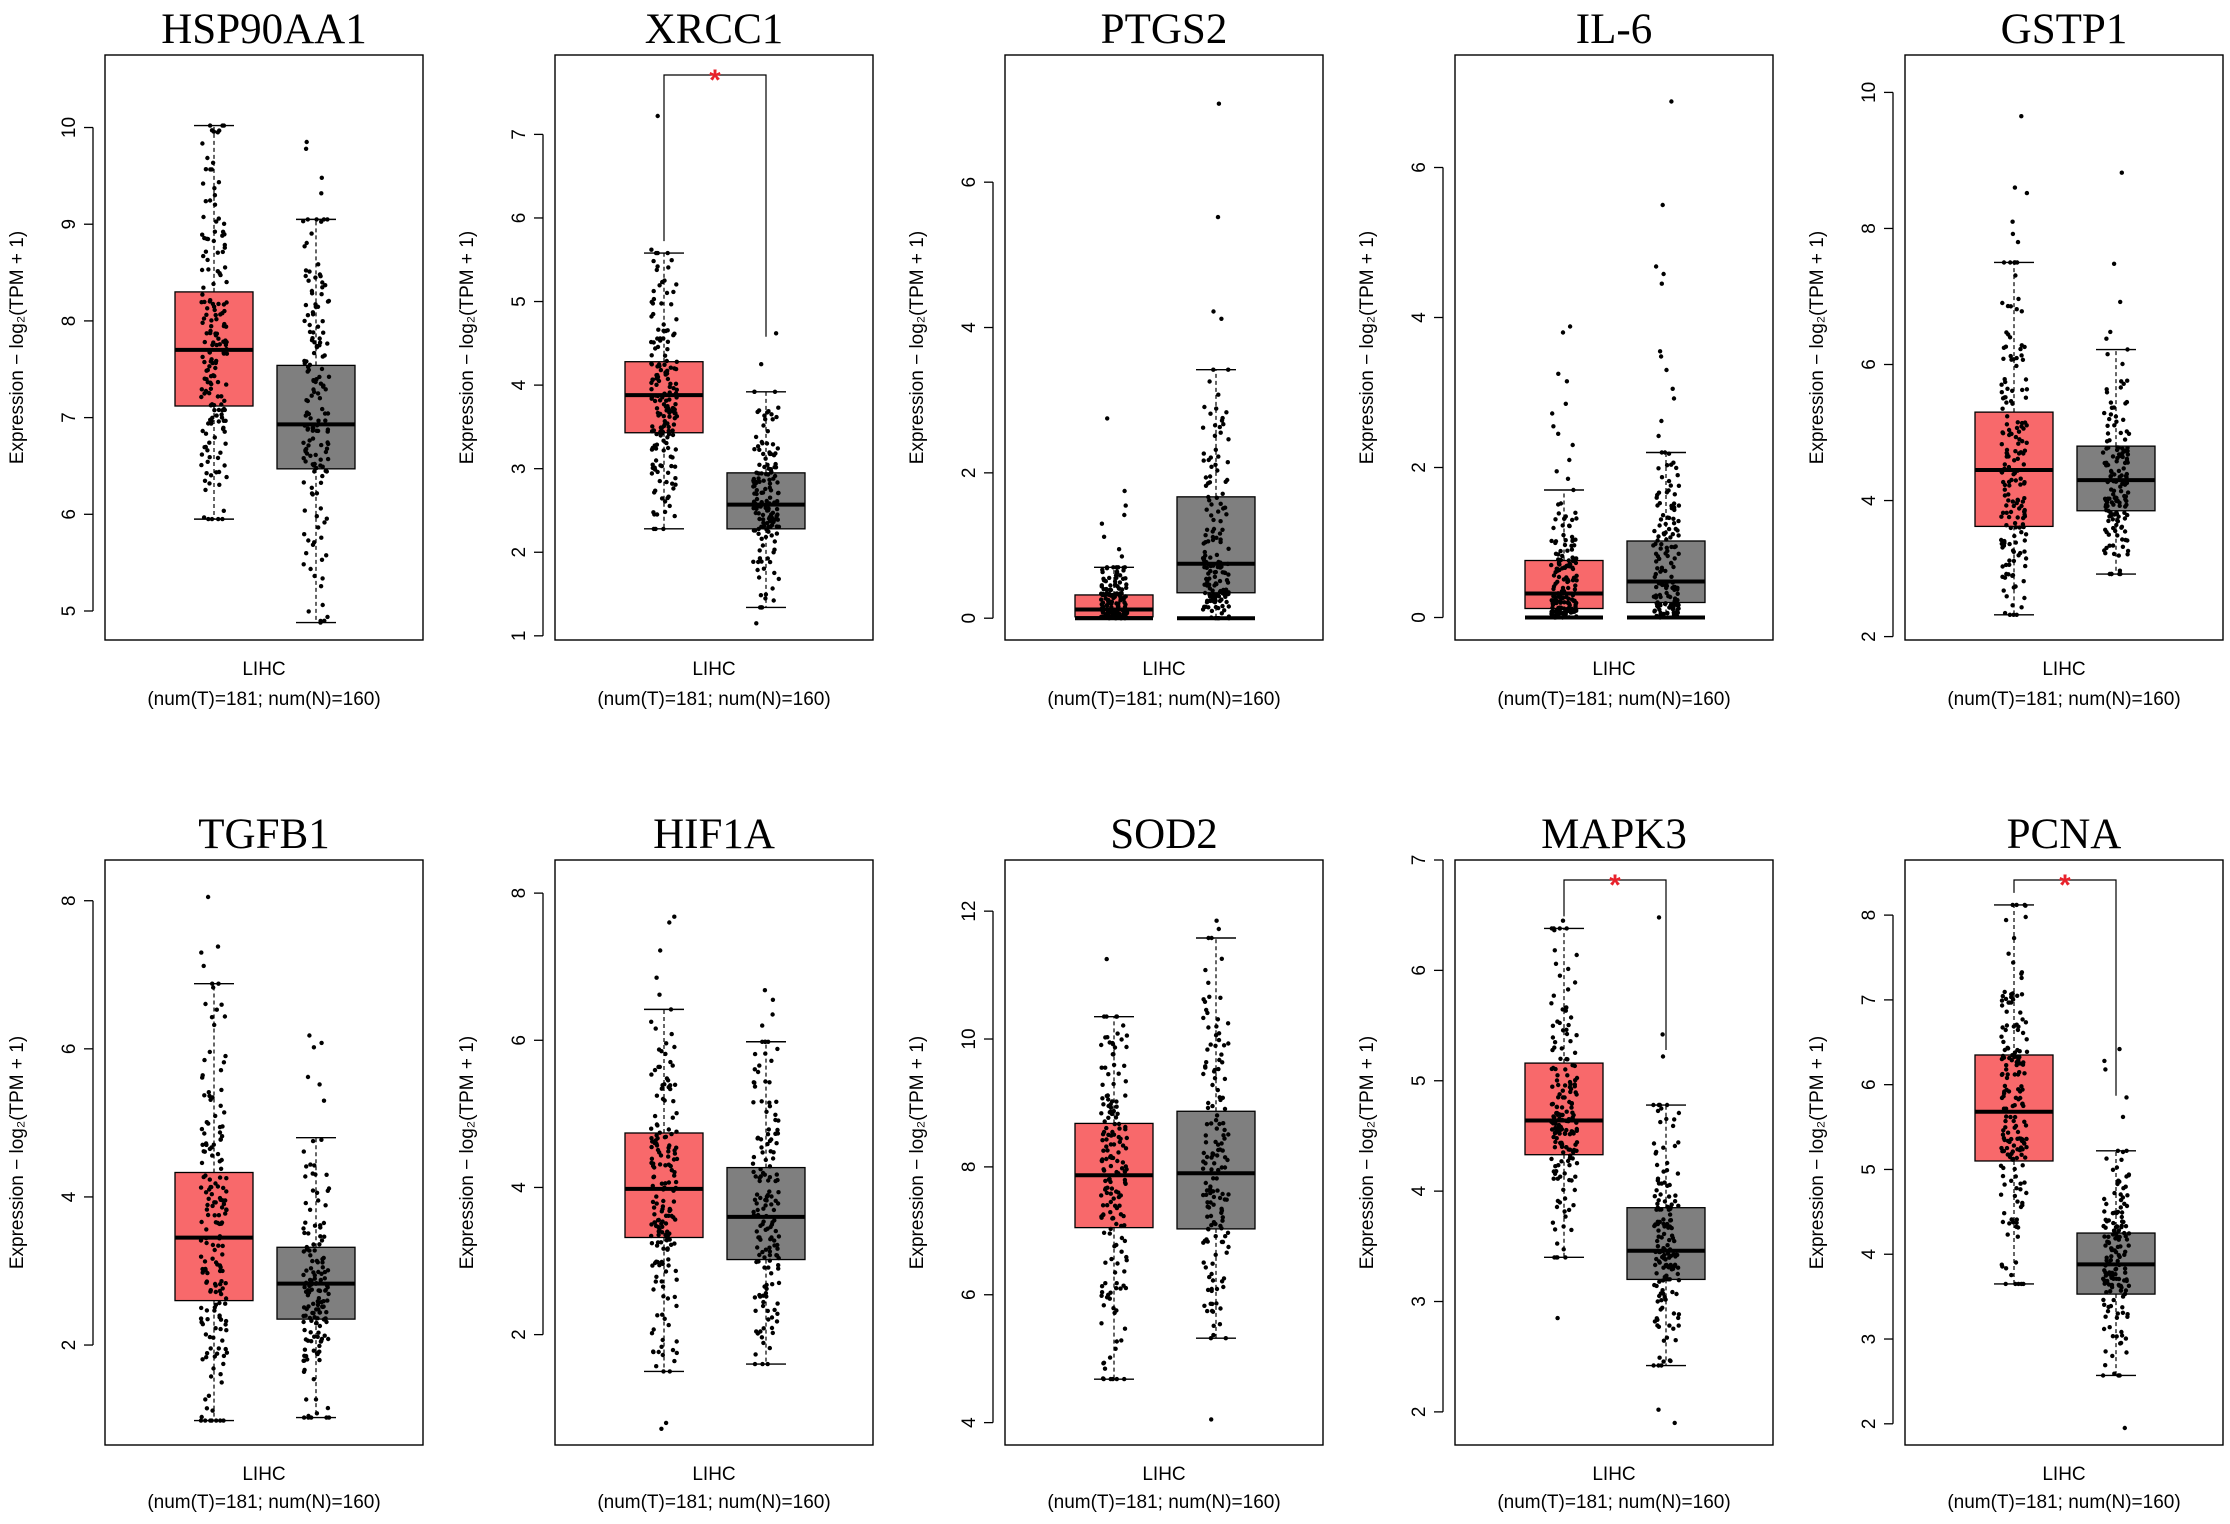 The image size is (2230, 1524). What do you see at coordinates (467, 347) in the screenshot?
I see `y-axis-label: Expression − log₂(TPM + 1)` at bounding box center [467, 347].